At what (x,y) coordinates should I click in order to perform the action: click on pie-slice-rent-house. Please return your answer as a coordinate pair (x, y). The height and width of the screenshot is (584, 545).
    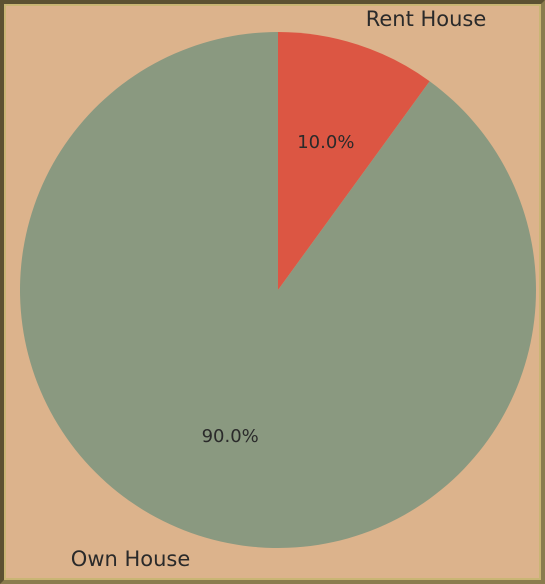
    Looking at the image, I should click on (354, 161).